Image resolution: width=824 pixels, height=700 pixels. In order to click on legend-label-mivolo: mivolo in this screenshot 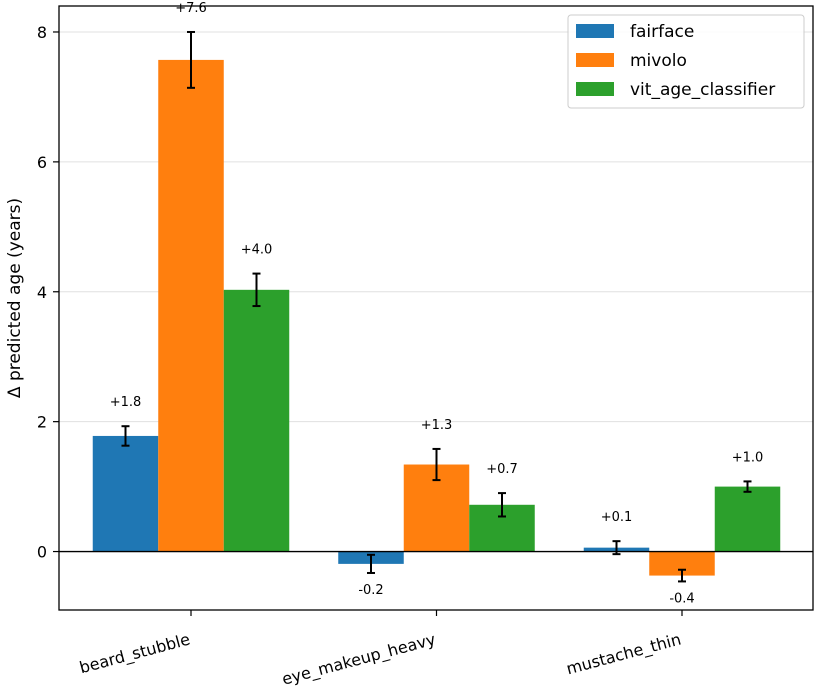, I will do `click(658, 61)`.